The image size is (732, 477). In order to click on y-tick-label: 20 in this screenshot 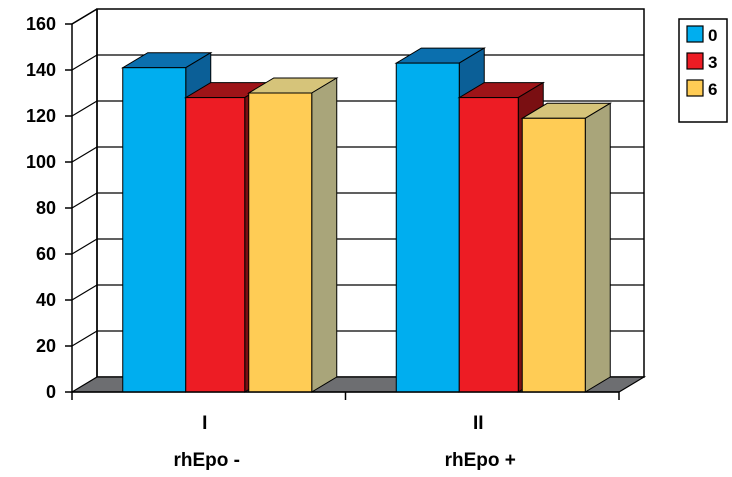, I will do `click(46, 346)`.